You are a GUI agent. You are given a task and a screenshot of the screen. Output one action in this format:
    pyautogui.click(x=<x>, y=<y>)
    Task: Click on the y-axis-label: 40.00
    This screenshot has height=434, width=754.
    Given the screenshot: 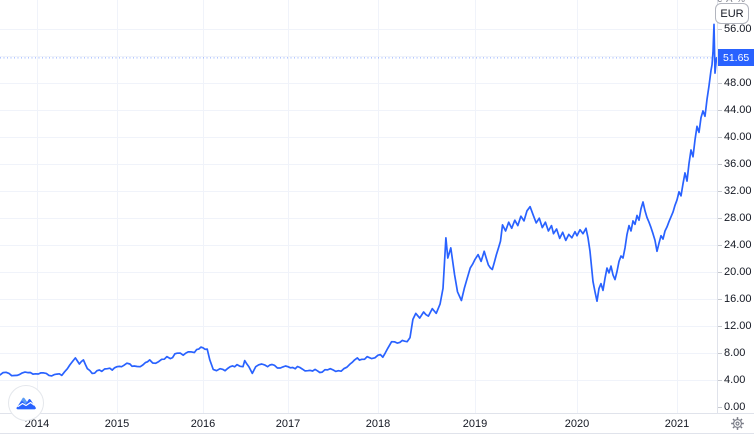 What is the action you would take?
    pyautogui.click(x=738, y=136)
    